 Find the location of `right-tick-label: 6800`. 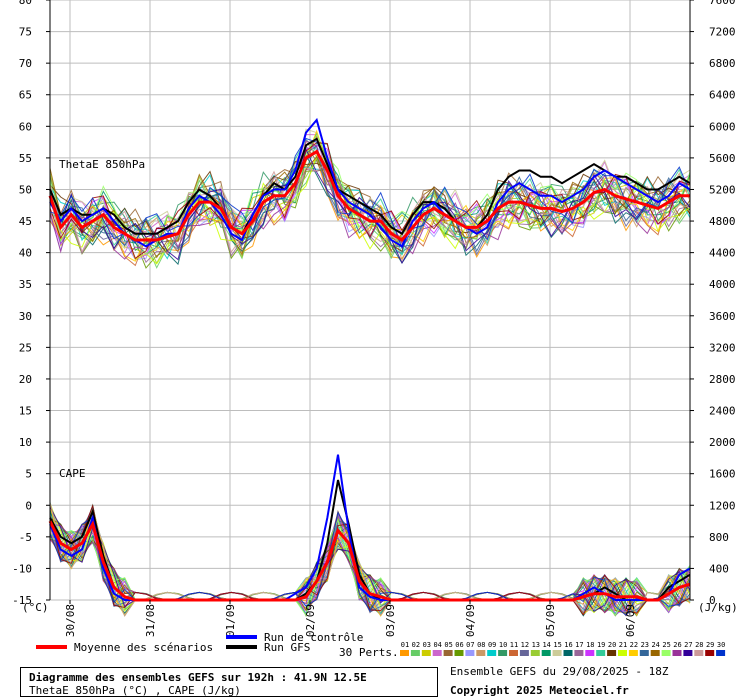

right-tick-label: 6800 is located at coordinates (722, 63).